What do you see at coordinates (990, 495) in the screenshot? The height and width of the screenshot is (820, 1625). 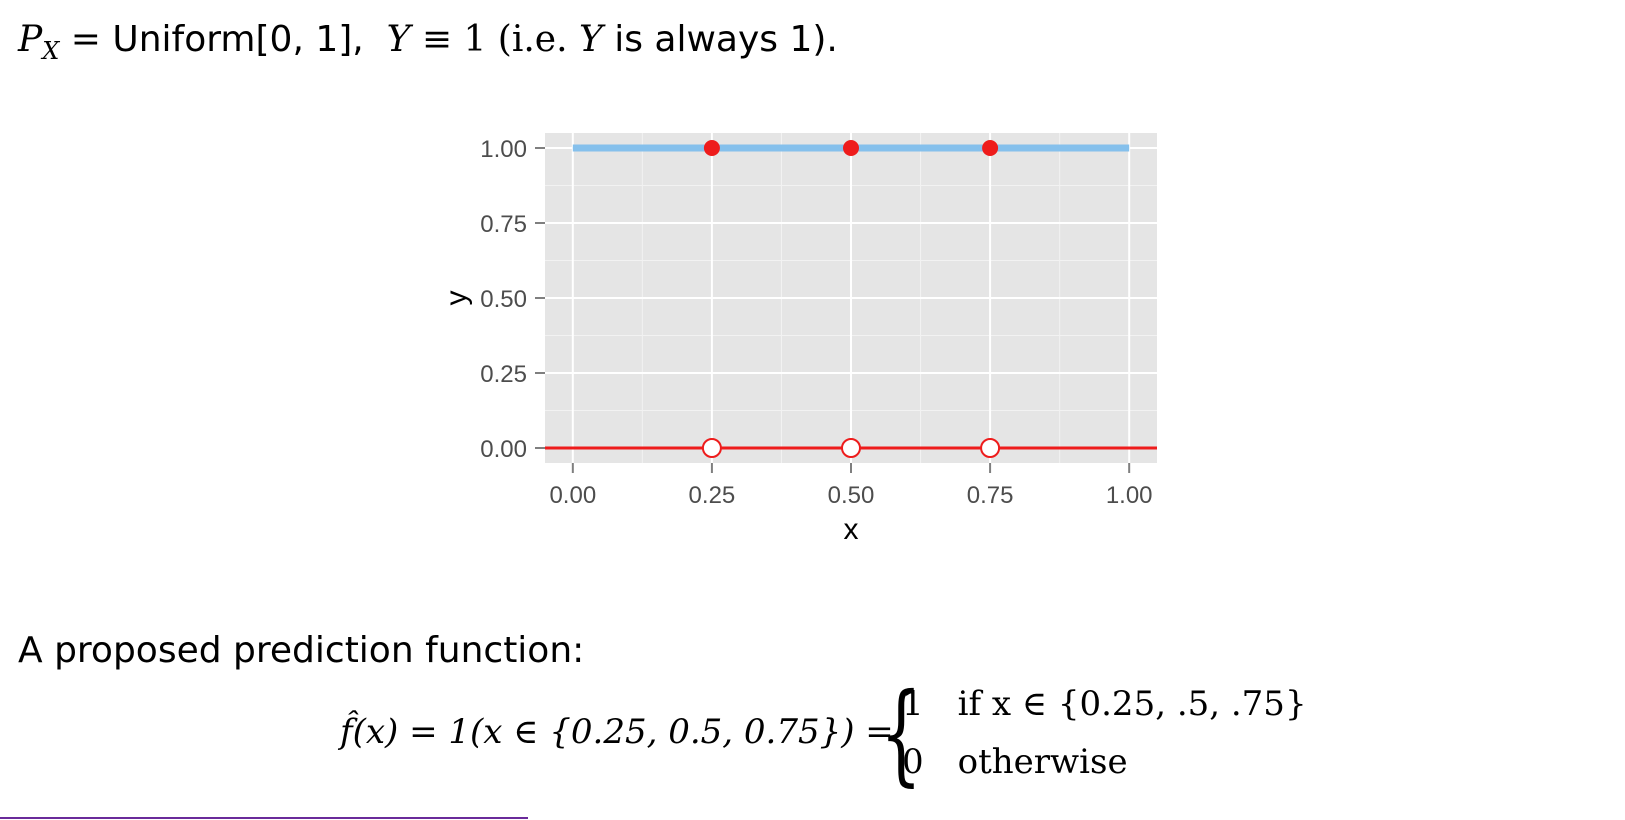 I see `x-tick-label: 0.75` at bounding box center [990, 495].